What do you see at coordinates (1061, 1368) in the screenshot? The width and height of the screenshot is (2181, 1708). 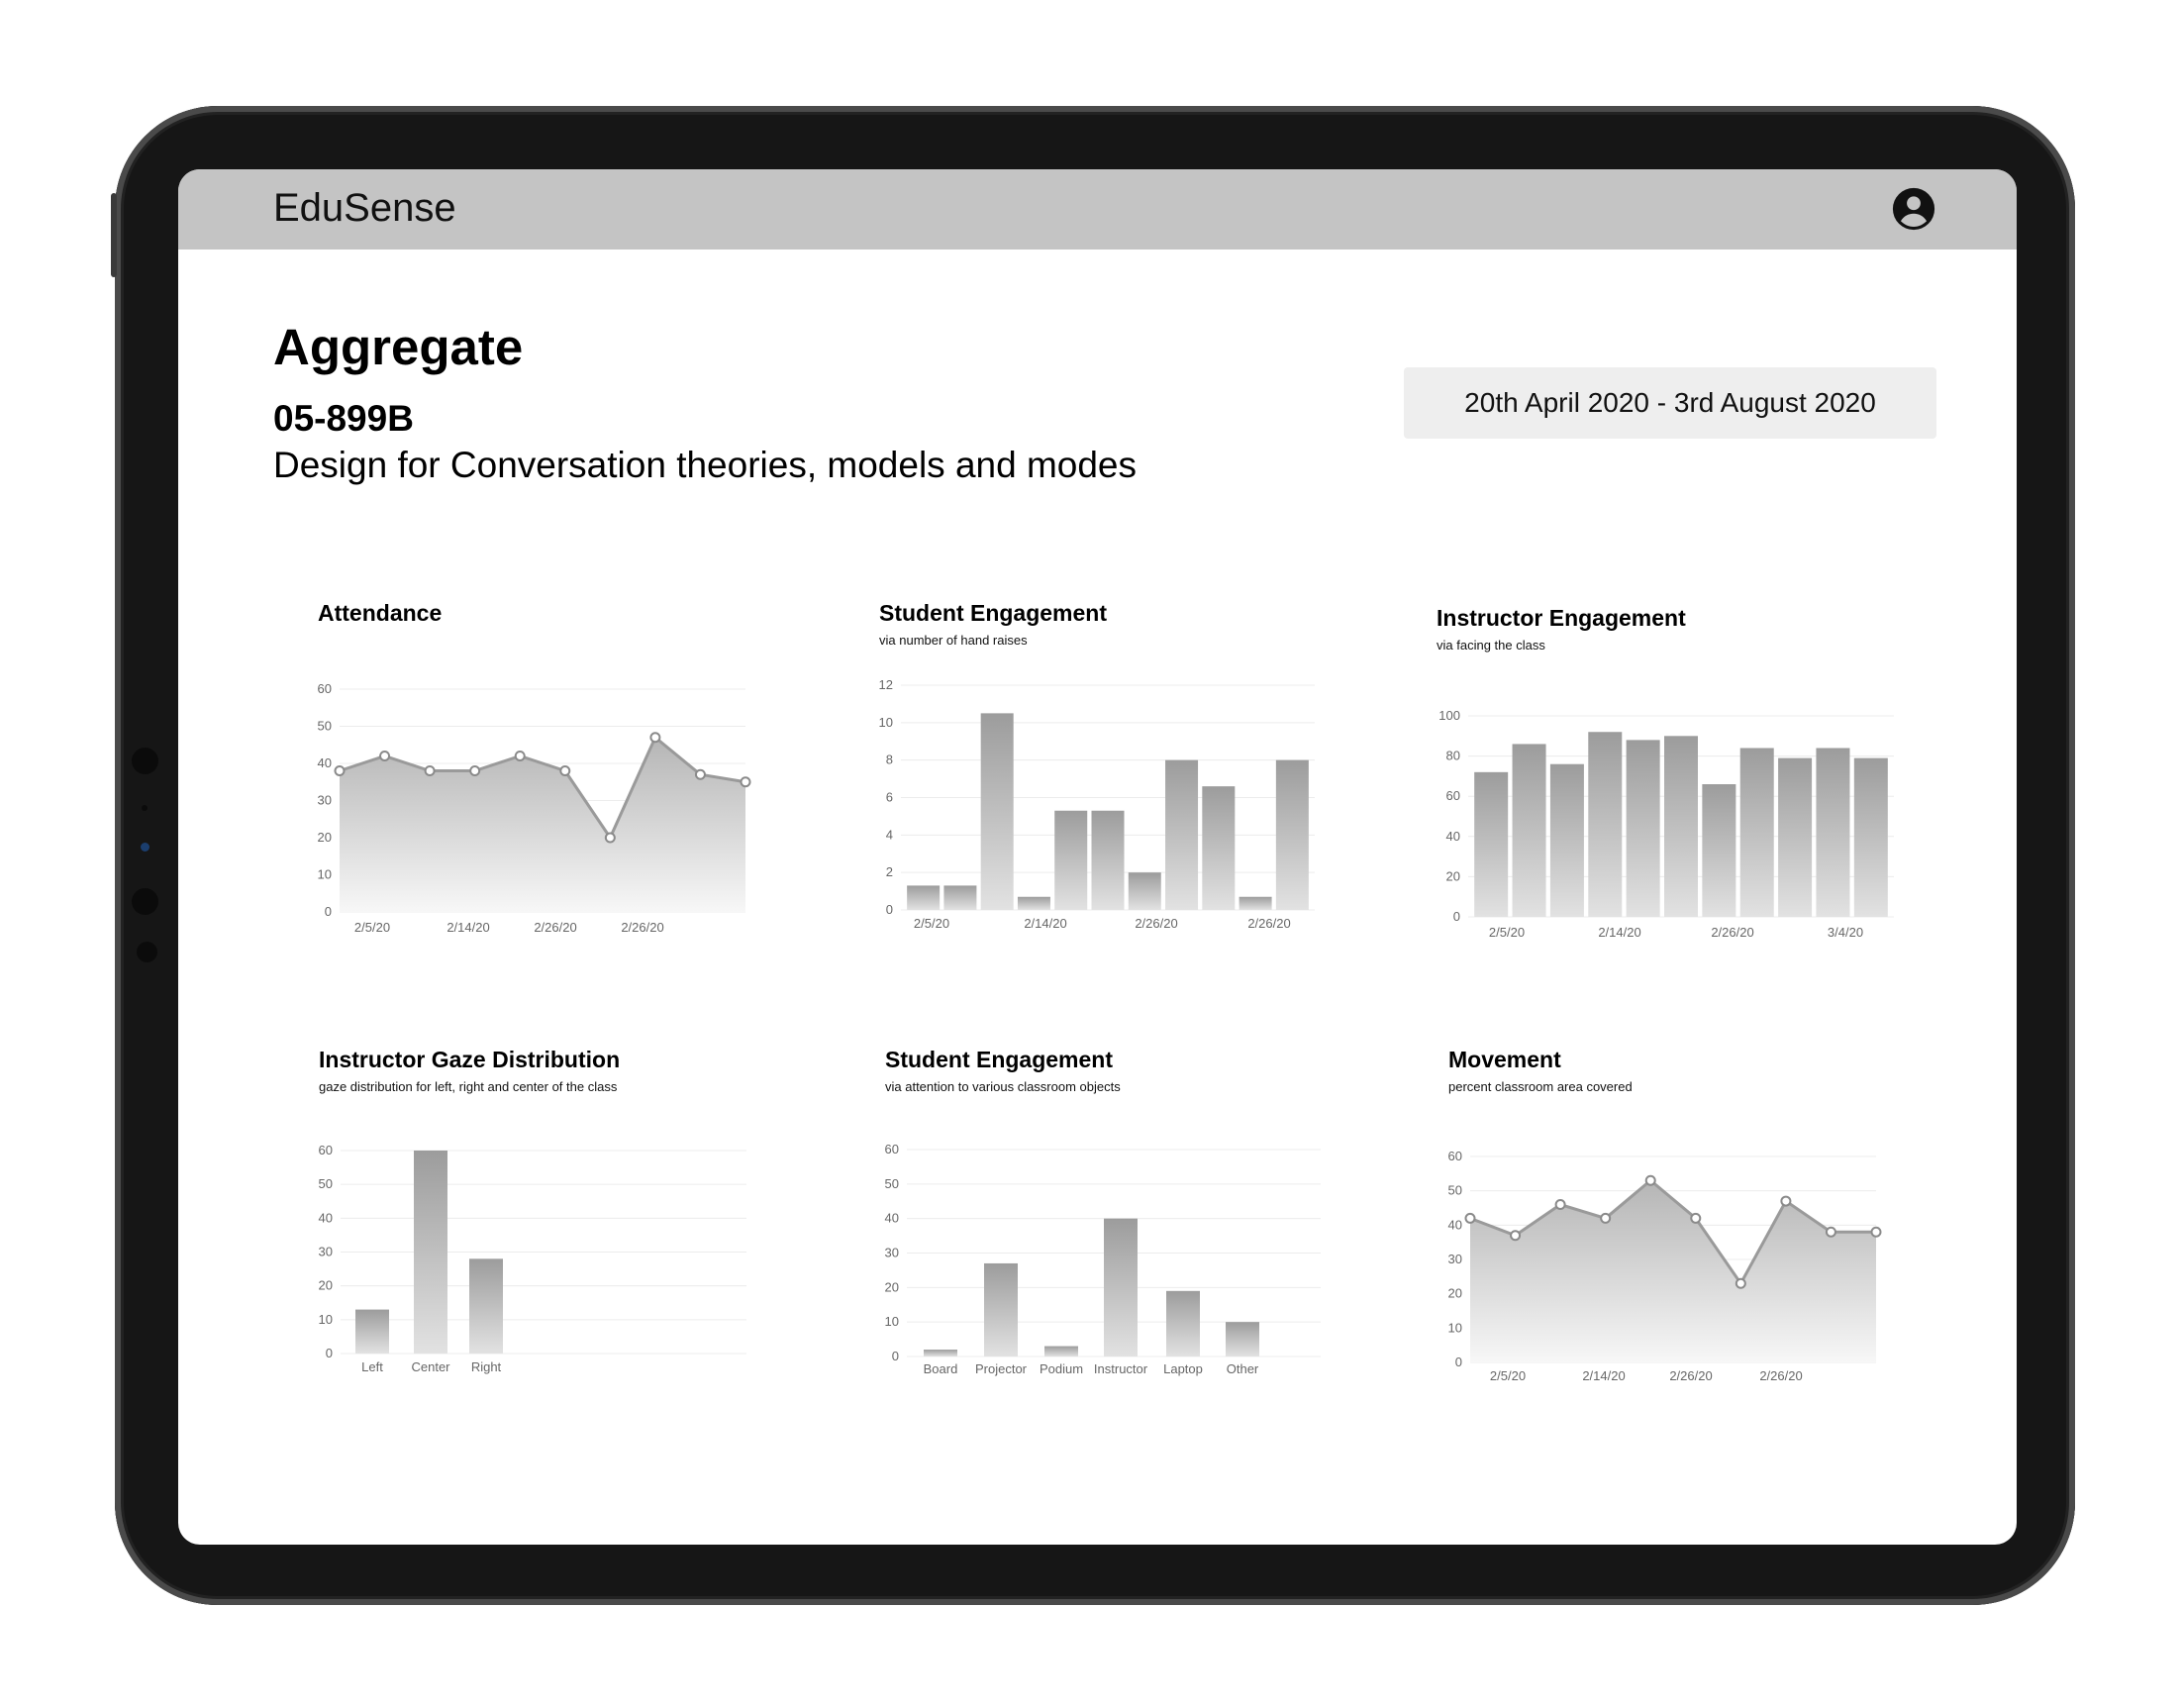 I see `x-tick-label: Podium` at bounding box center [1061, 1368].